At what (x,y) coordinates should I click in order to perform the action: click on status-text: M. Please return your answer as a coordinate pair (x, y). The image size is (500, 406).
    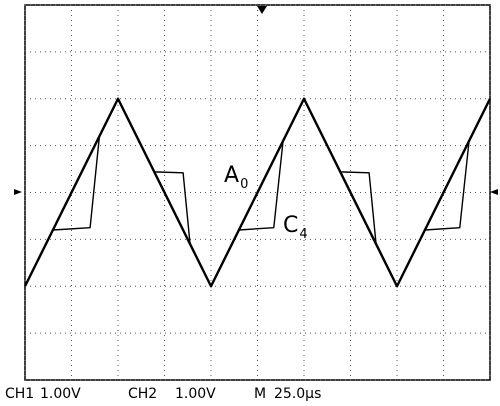
    Looking at the image, I should click on (260, 394).